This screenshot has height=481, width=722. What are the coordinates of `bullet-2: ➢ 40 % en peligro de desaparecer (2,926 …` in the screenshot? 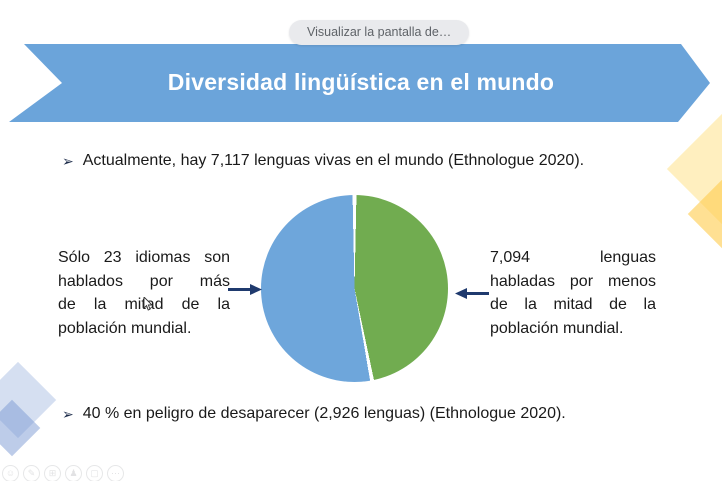 It's located at (314, 414).